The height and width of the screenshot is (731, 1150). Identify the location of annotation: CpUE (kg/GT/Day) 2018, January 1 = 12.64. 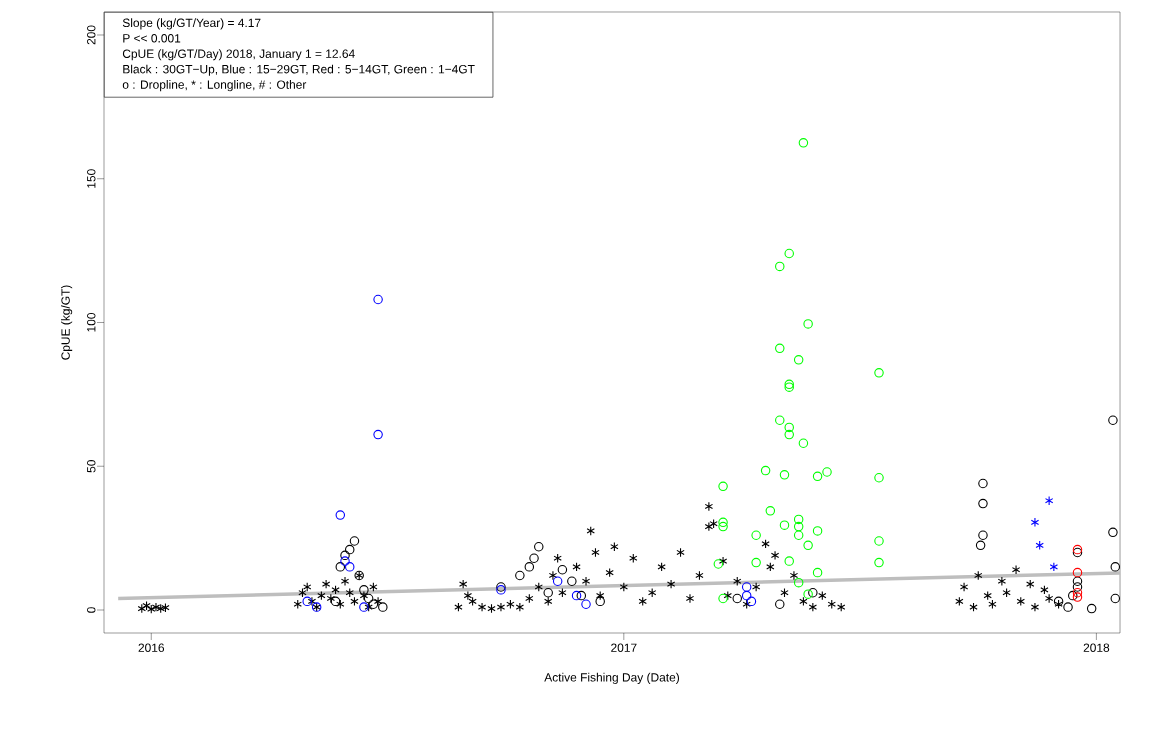
(238, 55).